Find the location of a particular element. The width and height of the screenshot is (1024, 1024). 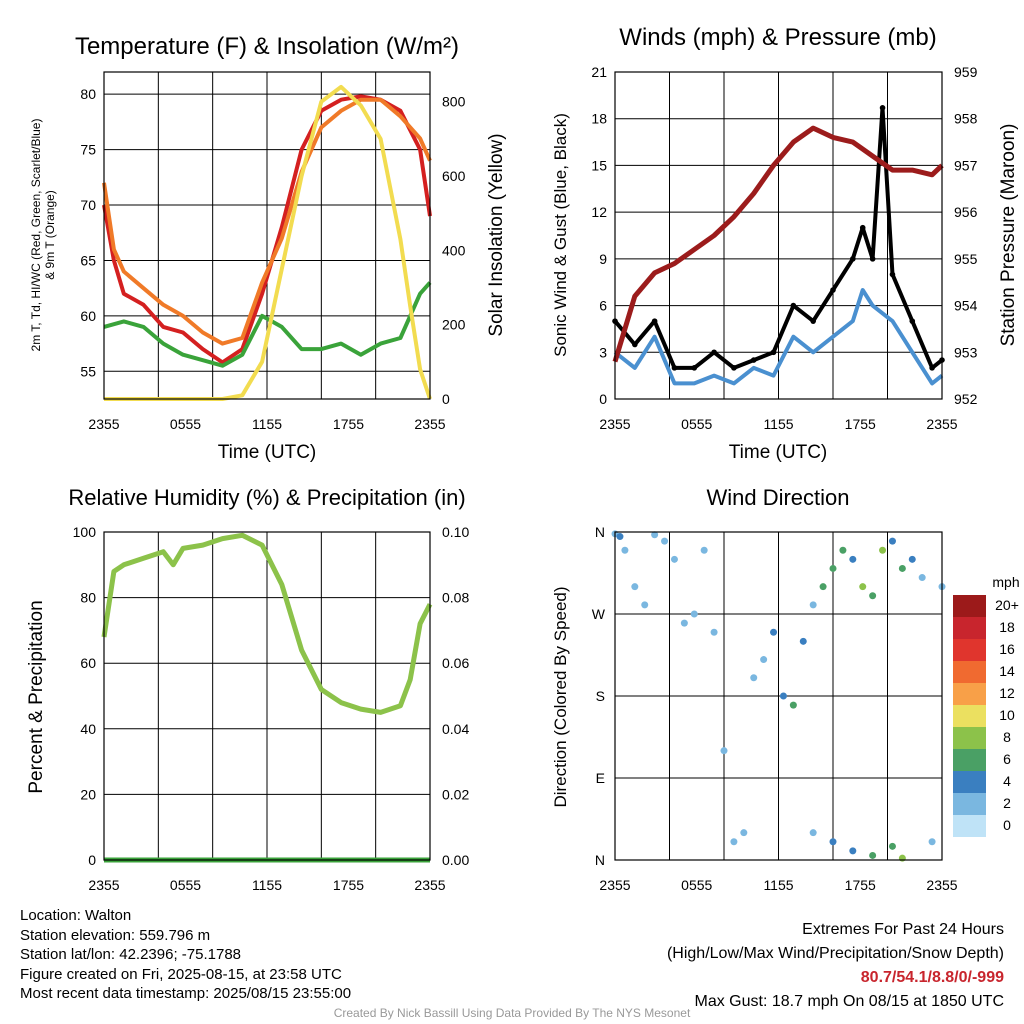

wind-ylabel-left: Sonic Wind & Gust (Blue, Black) is located at coordinates (560, 235).